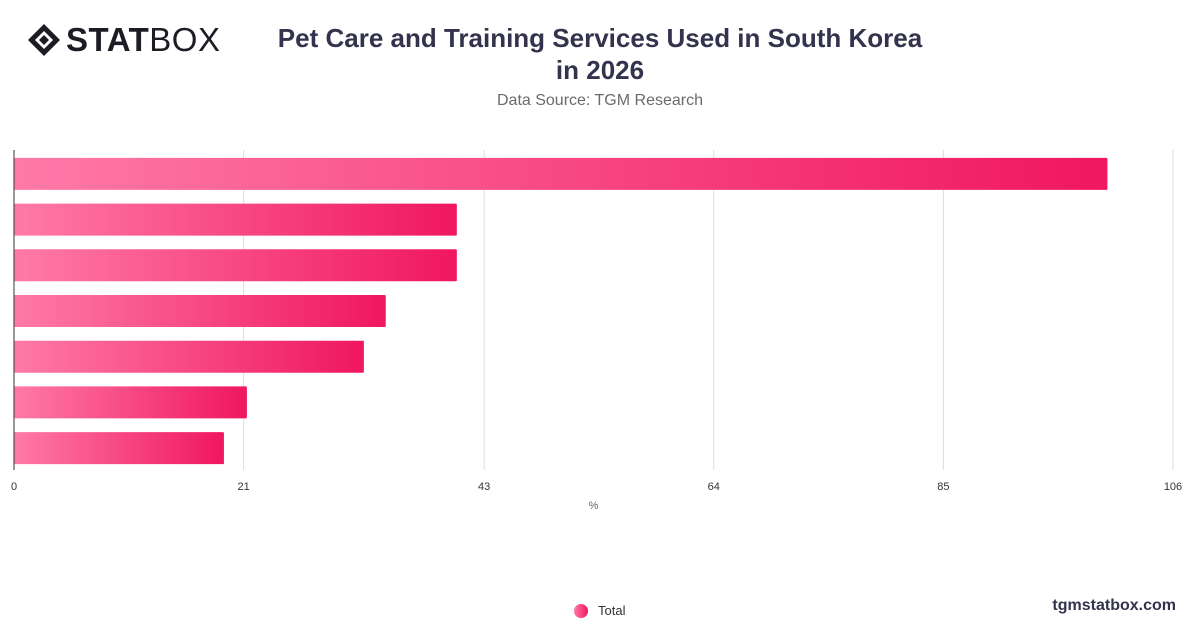 The width and height of the screenshot is (1200, 628). Describe the element at coordinates (185, 39) in the screenshot. I see `logo-light-text: BOX` at that location.